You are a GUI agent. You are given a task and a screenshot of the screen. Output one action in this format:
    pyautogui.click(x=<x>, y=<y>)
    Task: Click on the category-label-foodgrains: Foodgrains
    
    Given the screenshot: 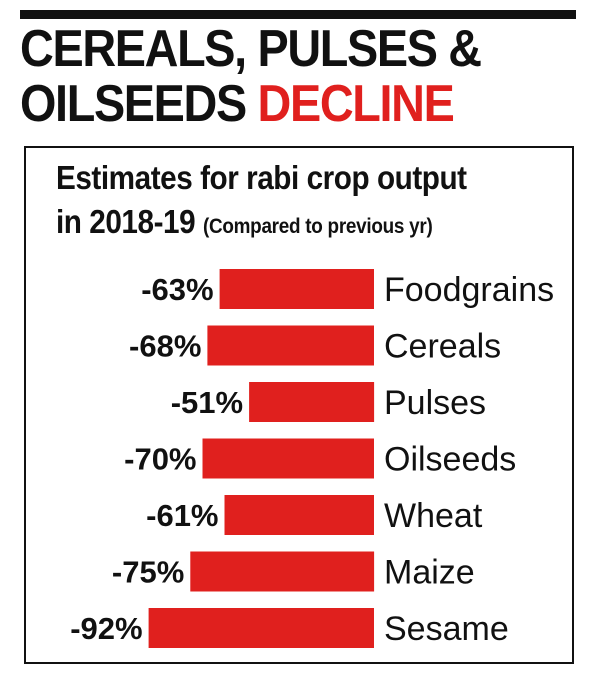 What is the action you would take?
    pyautogui.click(x=469, y=290)
    